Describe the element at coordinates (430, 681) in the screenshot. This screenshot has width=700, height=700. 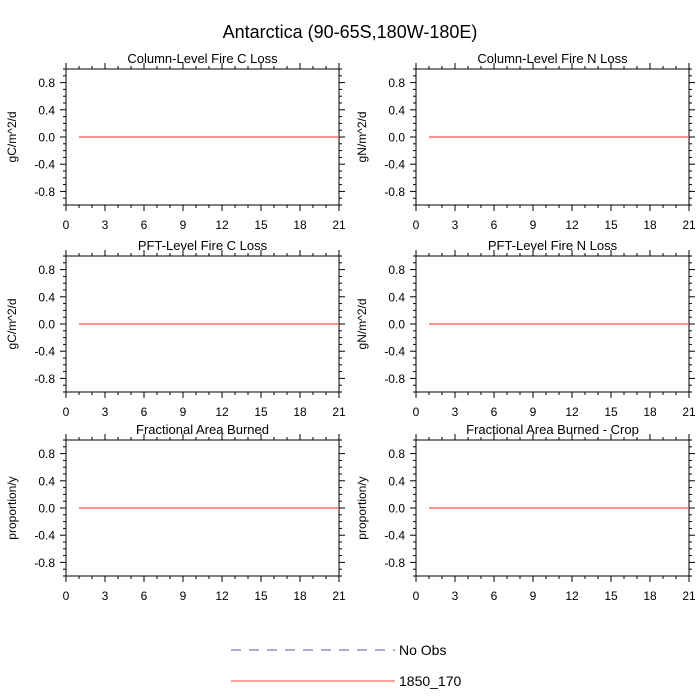
I see `legend-label-1850-170: 1850_170` at that location.